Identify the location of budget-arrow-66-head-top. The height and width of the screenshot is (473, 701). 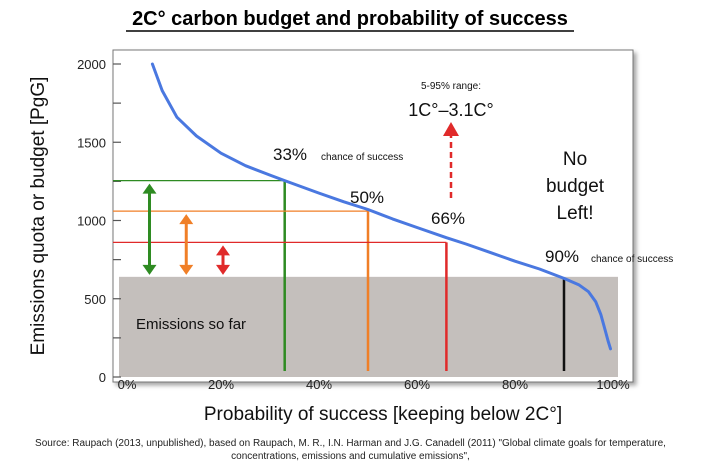
(223, 250).